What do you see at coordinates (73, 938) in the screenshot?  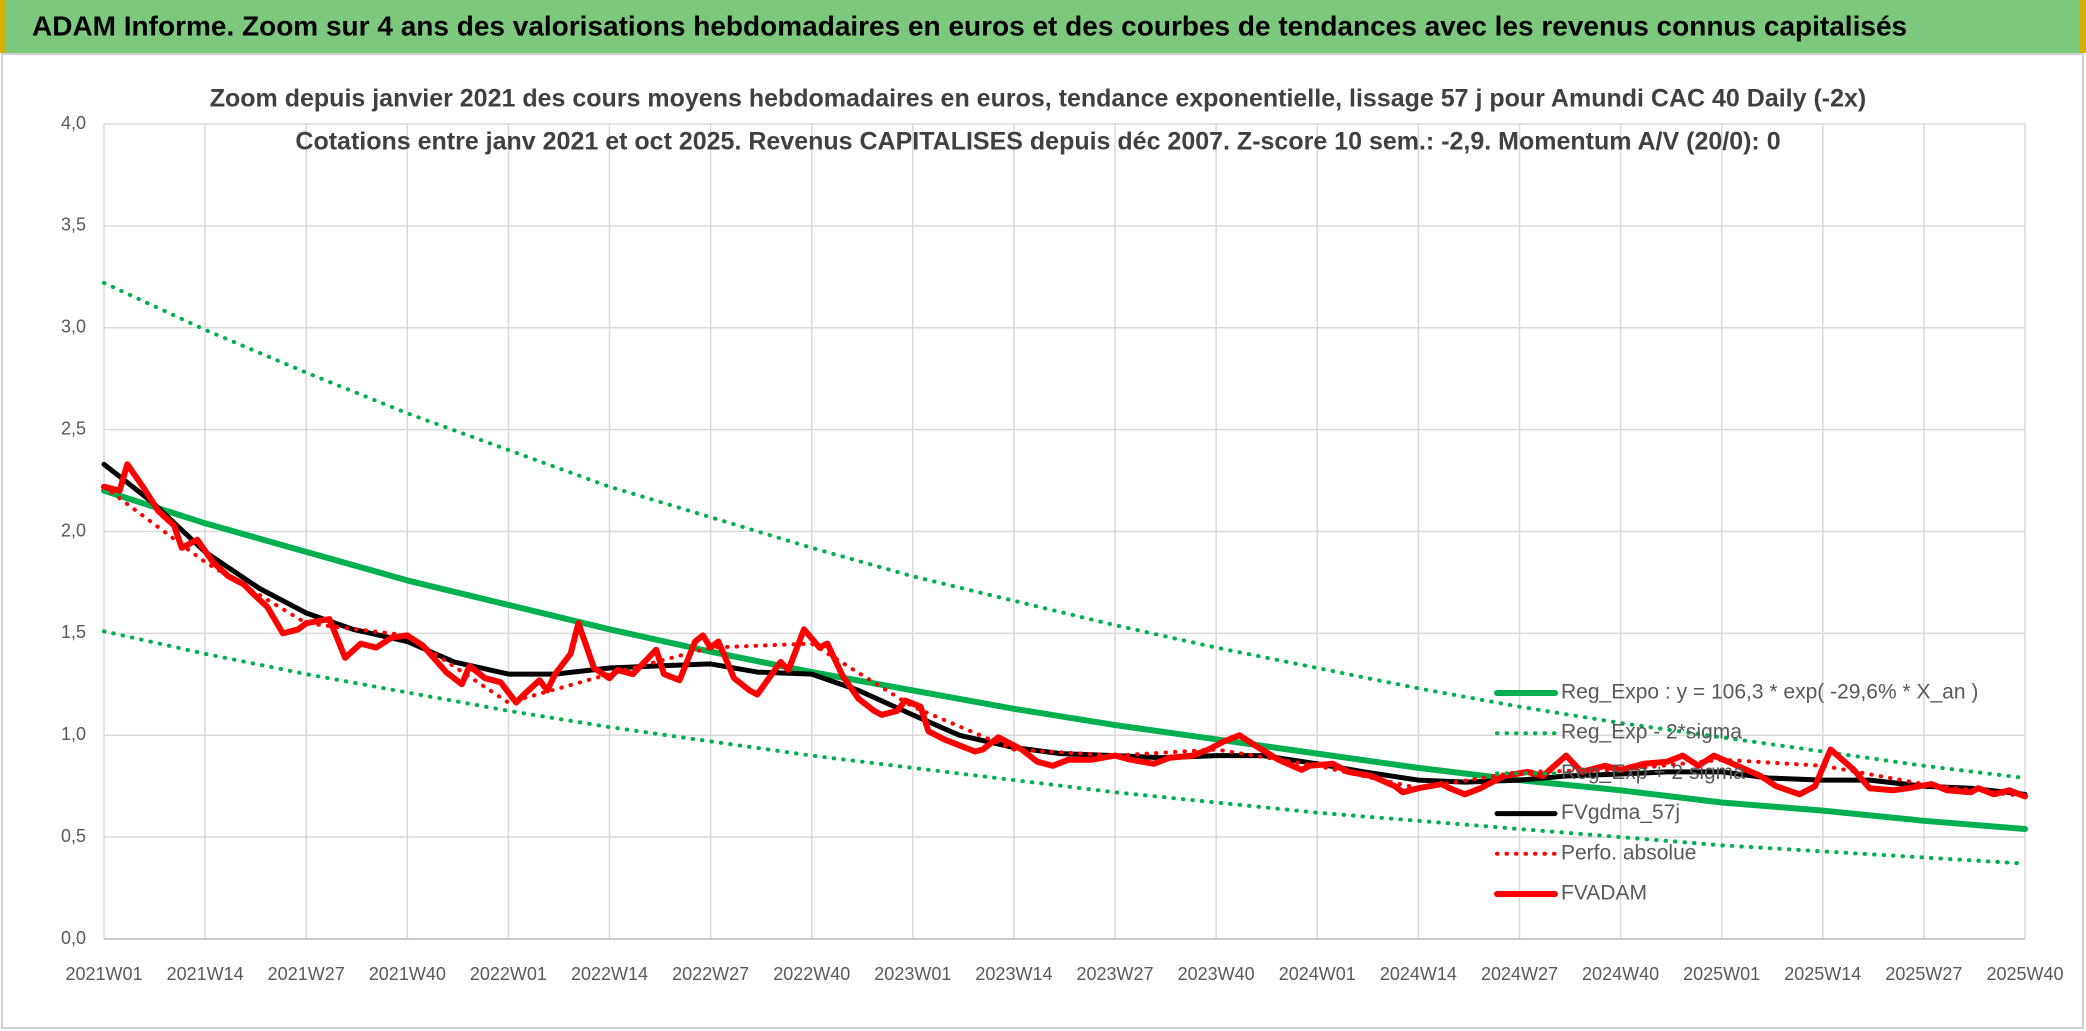 I see `y-tick-label: 0,0` at bounding box center [73, 938].